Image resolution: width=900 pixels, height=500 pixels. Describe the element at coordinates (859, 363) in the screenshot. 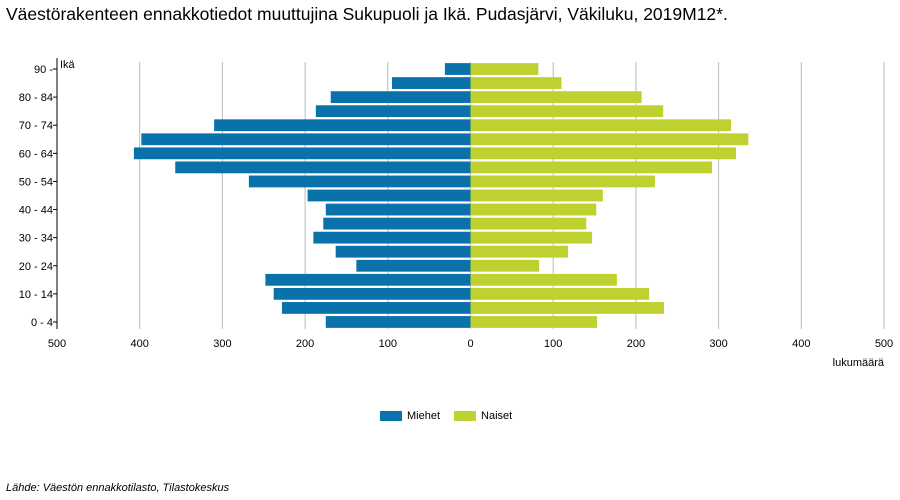

I see `x-axis-label: lukumäärä` at that location.